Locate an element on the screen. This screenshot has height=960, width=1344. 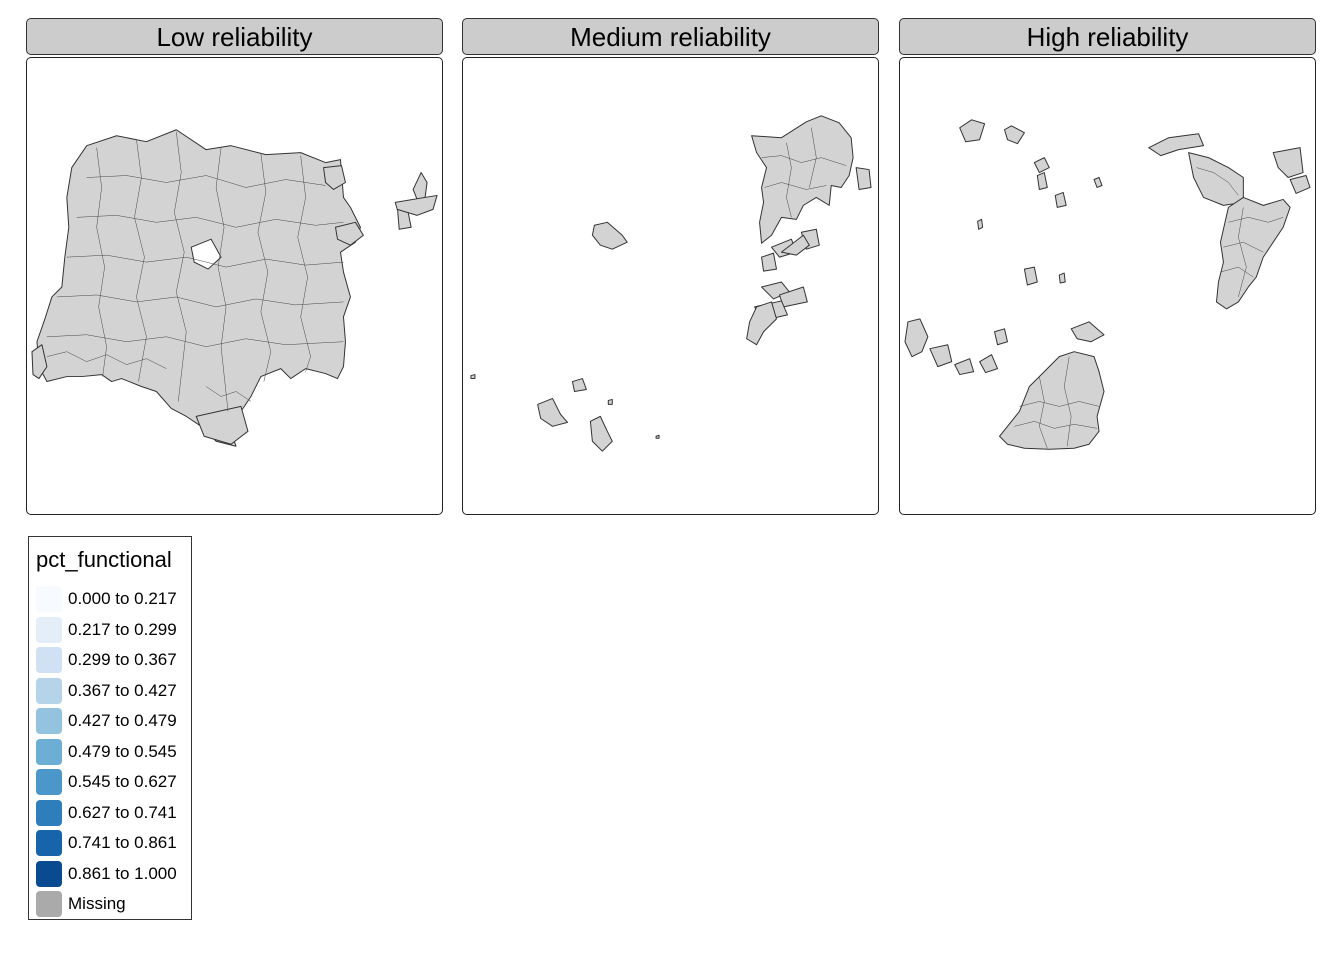
legend-item: 0.741 to 0.861 is located at coordinates (106, 843).